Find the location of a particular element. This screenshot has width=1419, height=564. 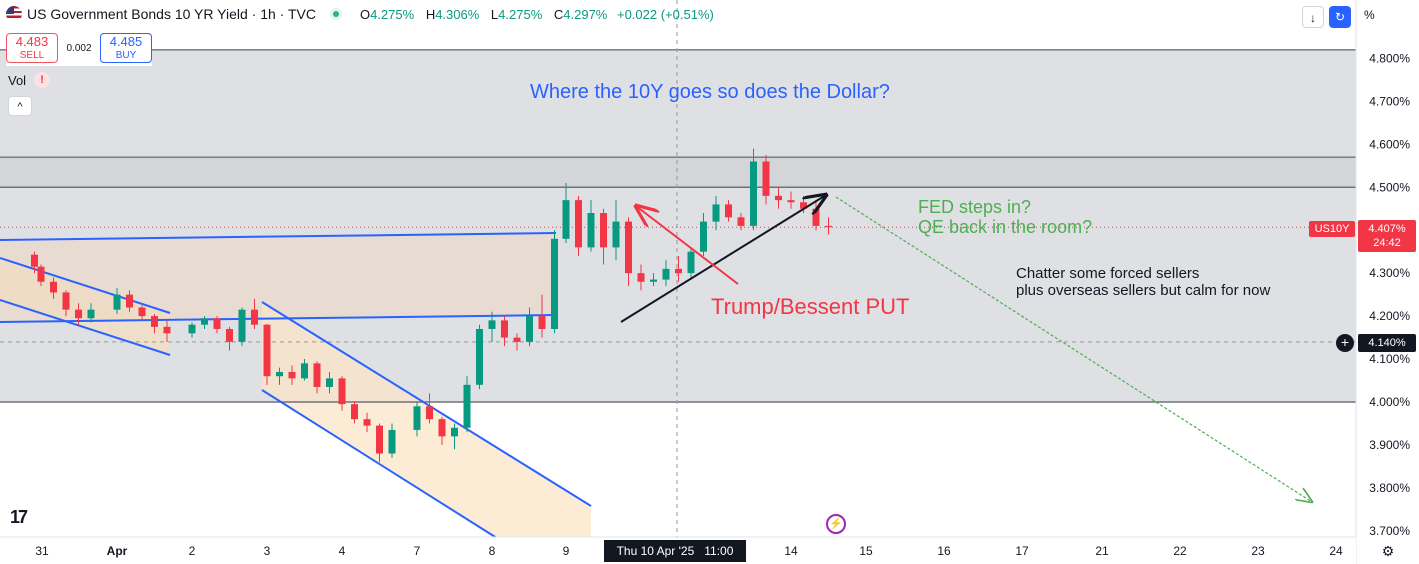

market-open-icon is located at coordinates (335, 14).